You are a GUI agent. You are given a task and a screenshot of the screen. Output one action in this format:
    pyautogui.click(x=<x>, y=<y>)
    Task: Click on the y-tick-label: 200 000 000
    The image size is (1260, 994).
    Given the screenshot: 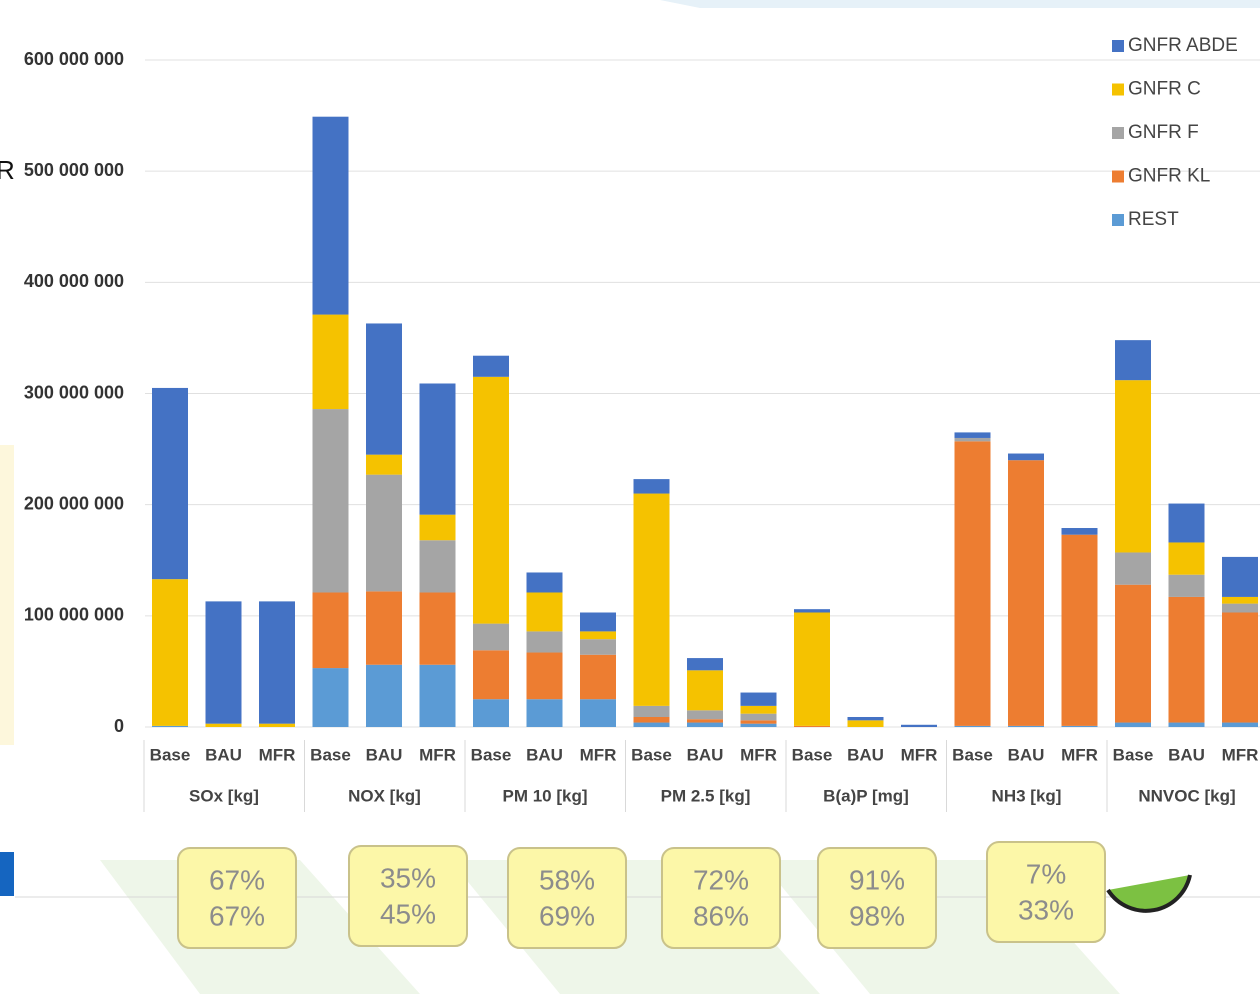 What is the action you would take?
    pyautogui.click(x=74, y=503)
    